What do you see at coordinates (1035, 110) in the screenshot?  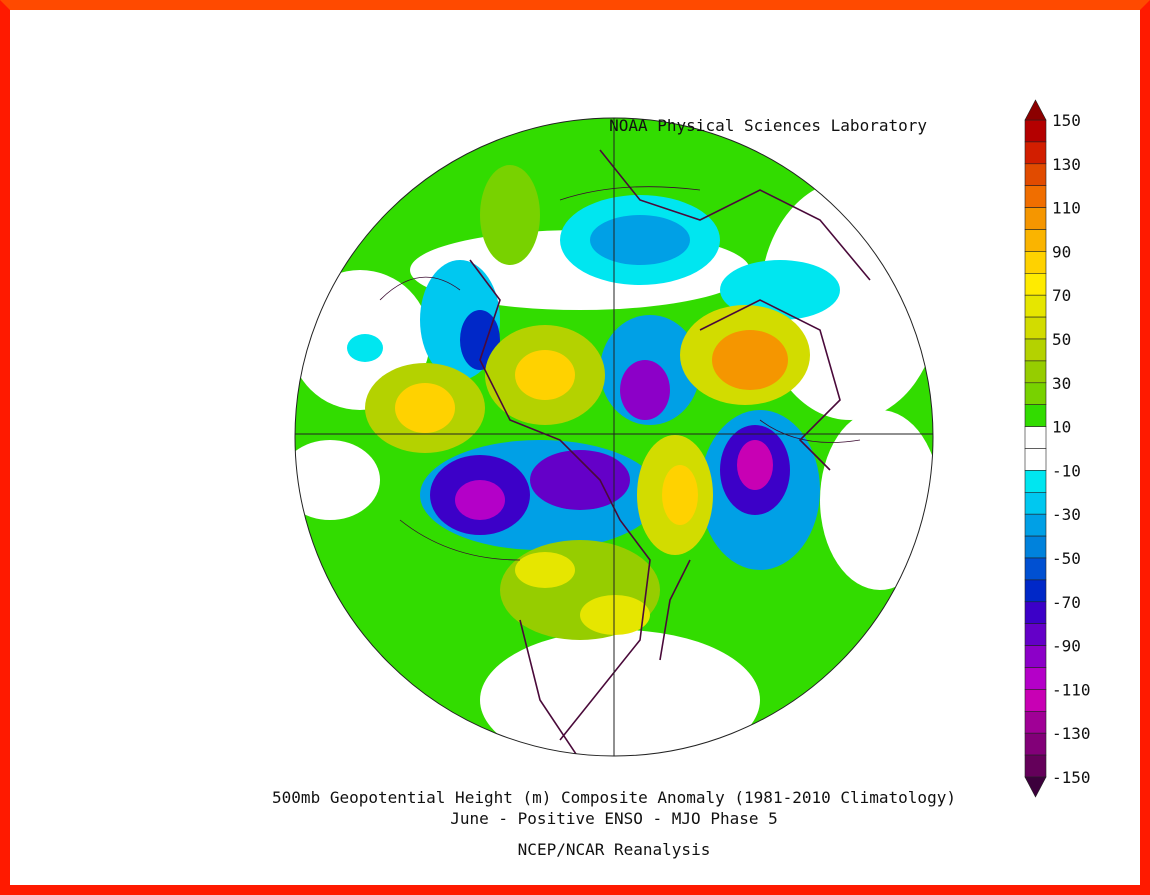 I see `colorbar-over` at bounding box center [1035, 110].